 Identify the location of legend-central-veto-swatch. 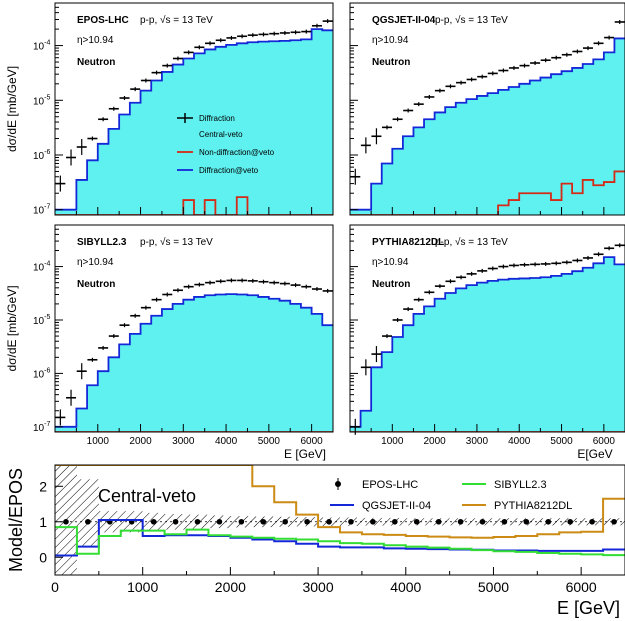
(185, 133).